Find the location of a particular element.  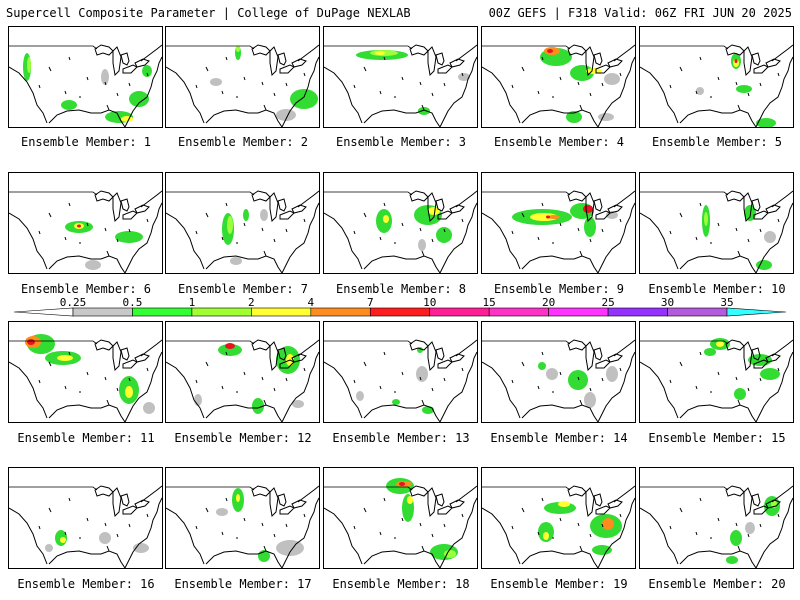

member-label: Ensemble Member: 18 is located at coordinates (401, 584).